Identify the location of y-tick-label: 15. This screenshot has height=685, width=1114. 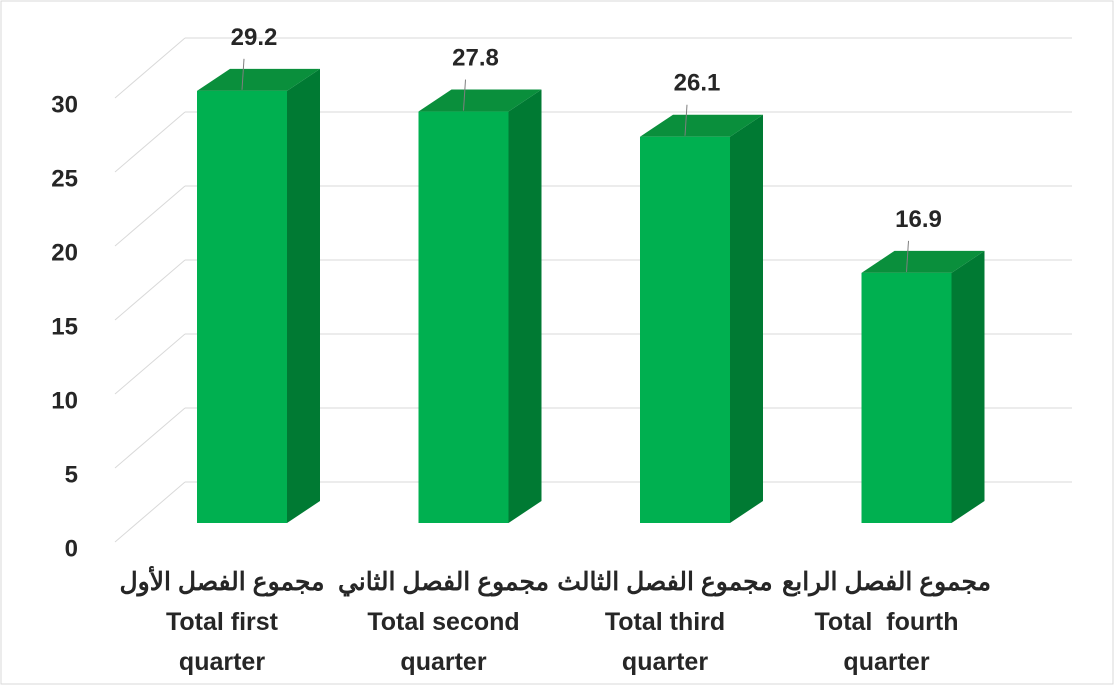
(64, 326).